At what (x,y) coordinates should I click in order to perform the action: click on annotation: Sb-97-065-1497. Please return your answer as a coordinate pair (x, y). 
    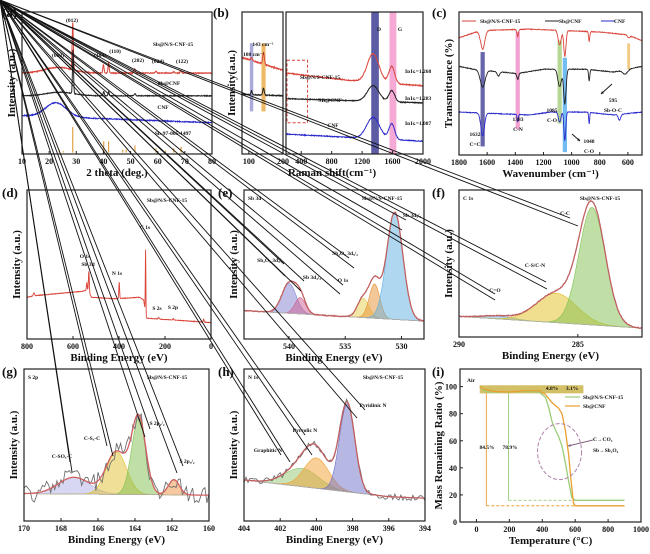
    Looking at the image, I should click on (173, 134).